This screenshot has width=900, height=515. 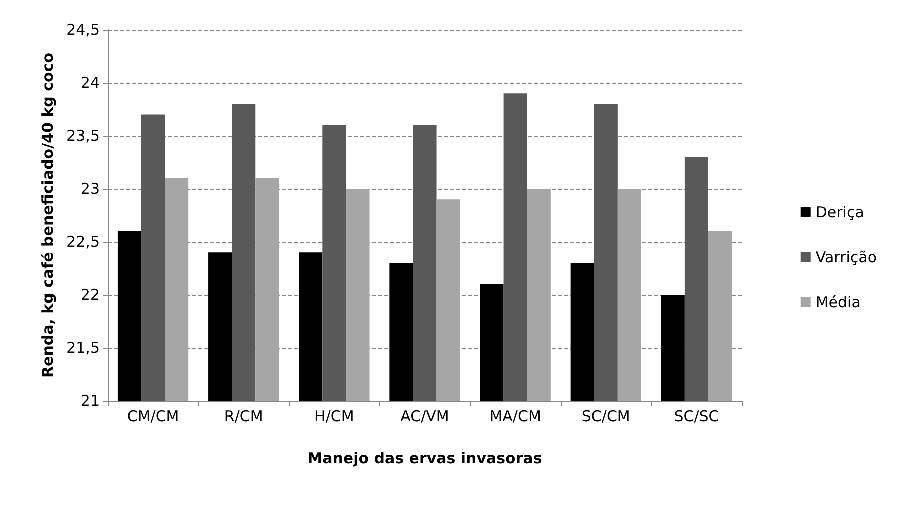 What do you see at coordinates (606, 417) in the screenshot?
I see `x-tick-label: SC/CM` at bounding box center [606, 417].